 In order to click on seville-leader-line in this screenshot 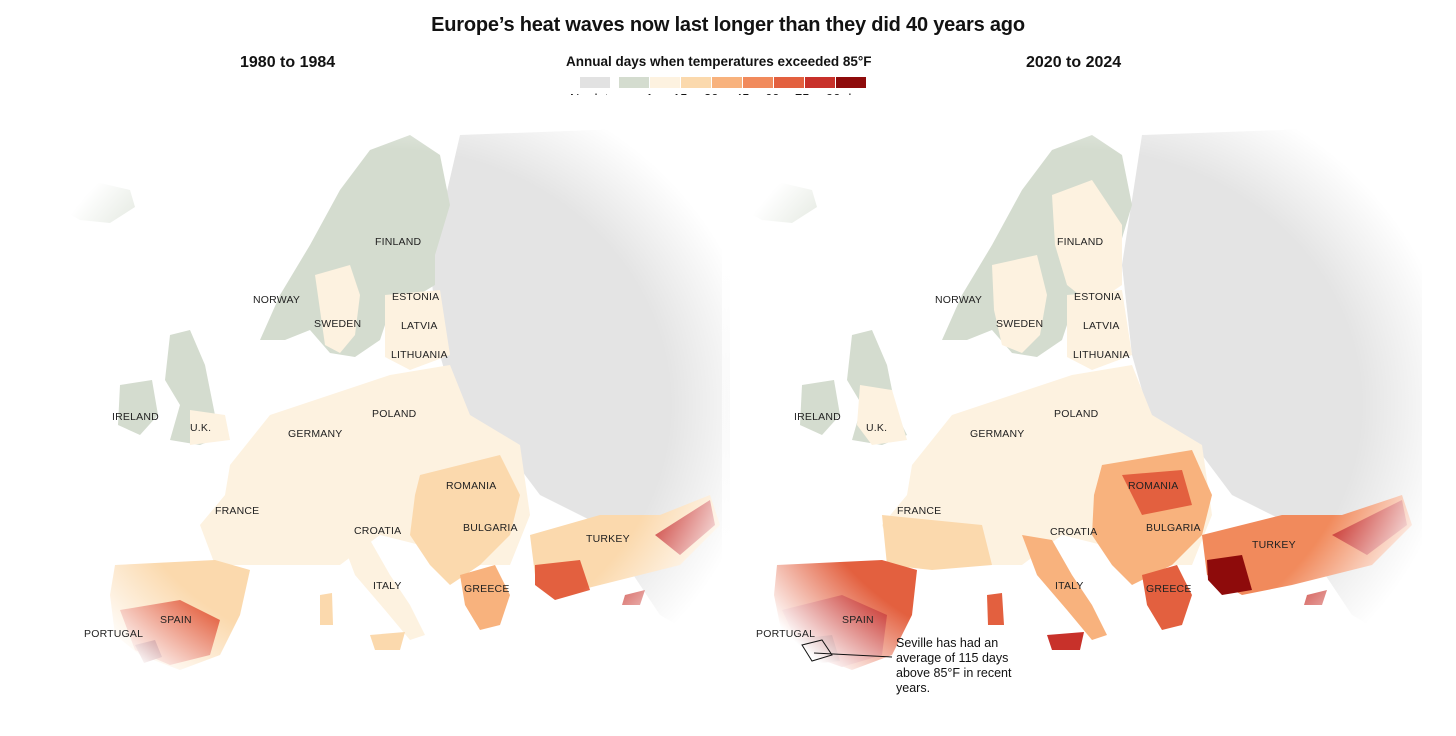, I will do `click(853, 655)`.